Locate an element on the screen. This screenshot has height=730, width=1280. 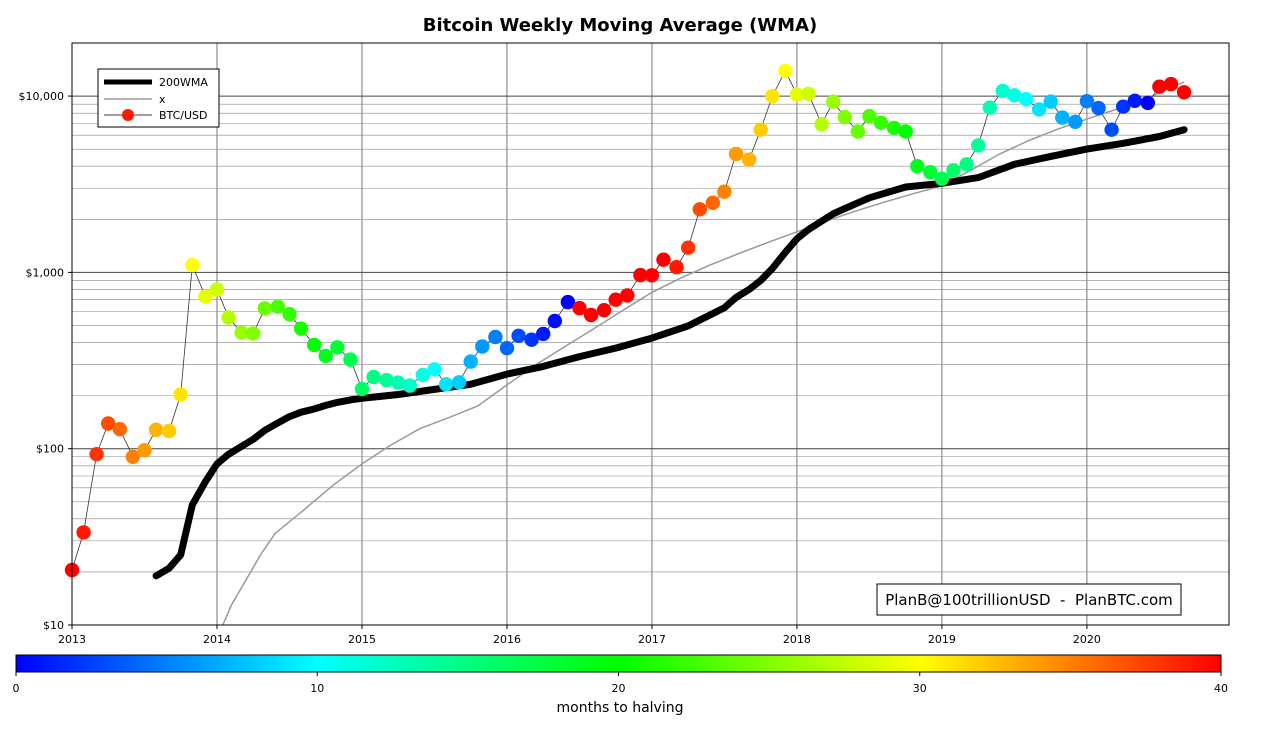
x-tick-label: 2018 is located at coordinates (797, 639).